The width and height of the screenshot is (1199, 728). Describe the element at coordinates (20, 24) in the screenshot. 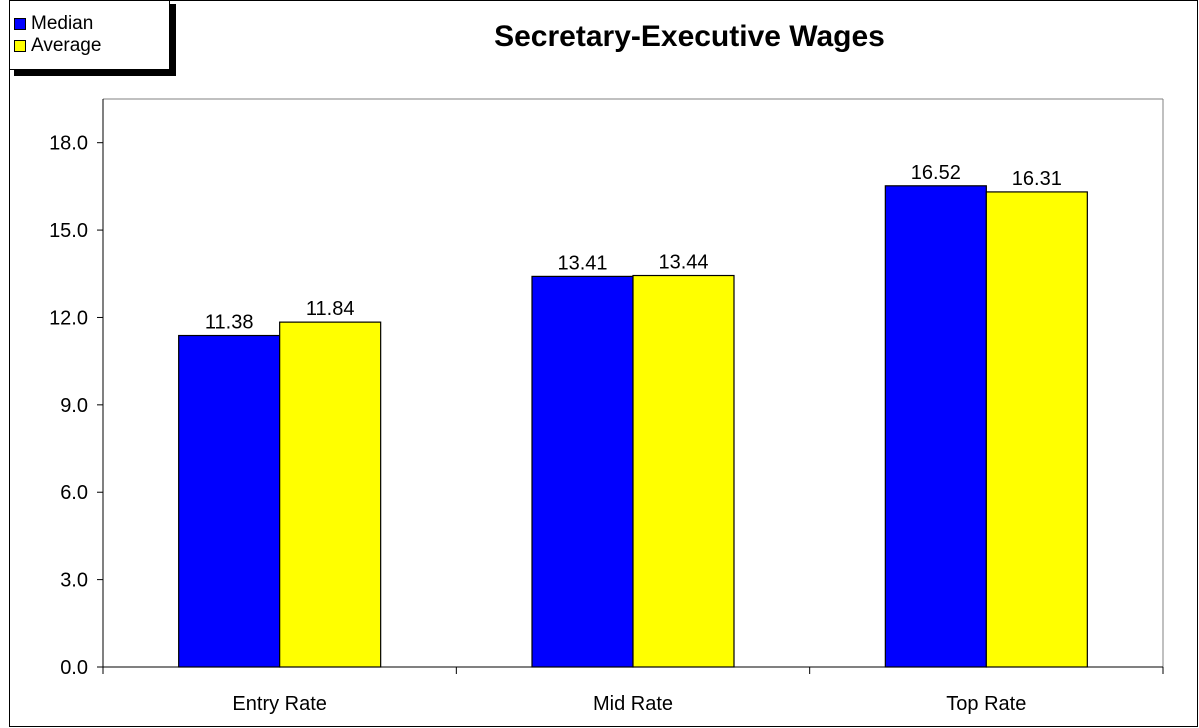

I see `legend-swatch-median` at that location.